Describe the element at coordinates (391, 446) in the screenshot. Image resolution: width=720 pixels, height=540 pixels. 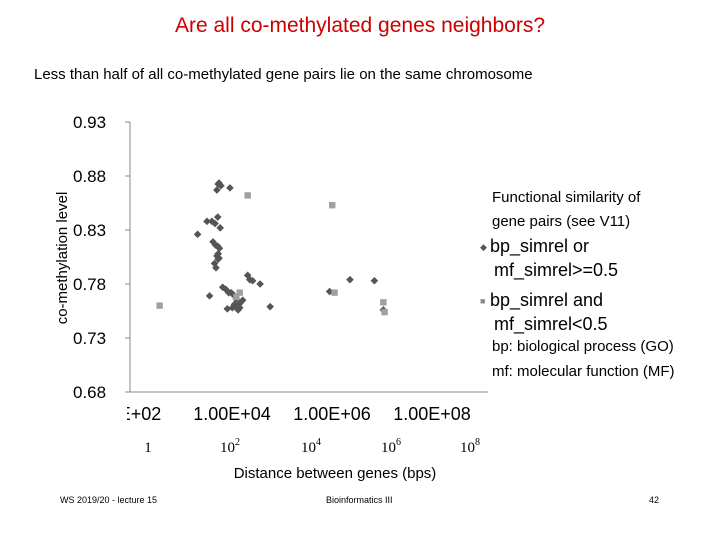
I see `x-tick-label-pow: 10⁶` at that location.